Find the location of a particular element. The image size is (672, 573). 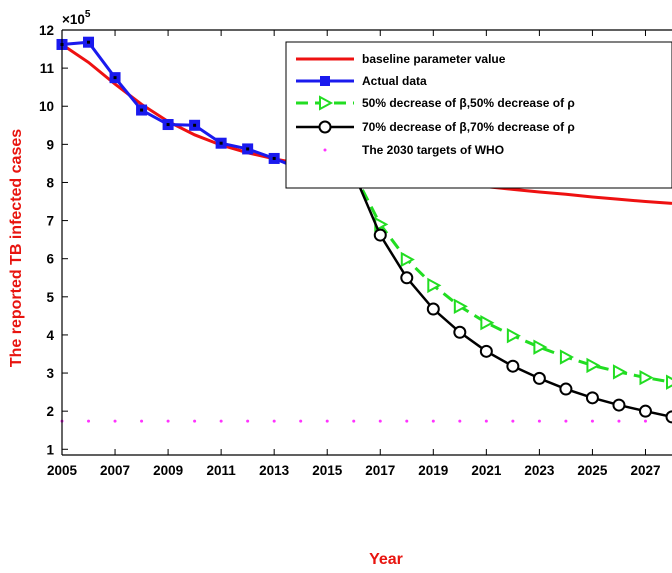

x-tick-label: 2015 is located at coordinates (327, 470).